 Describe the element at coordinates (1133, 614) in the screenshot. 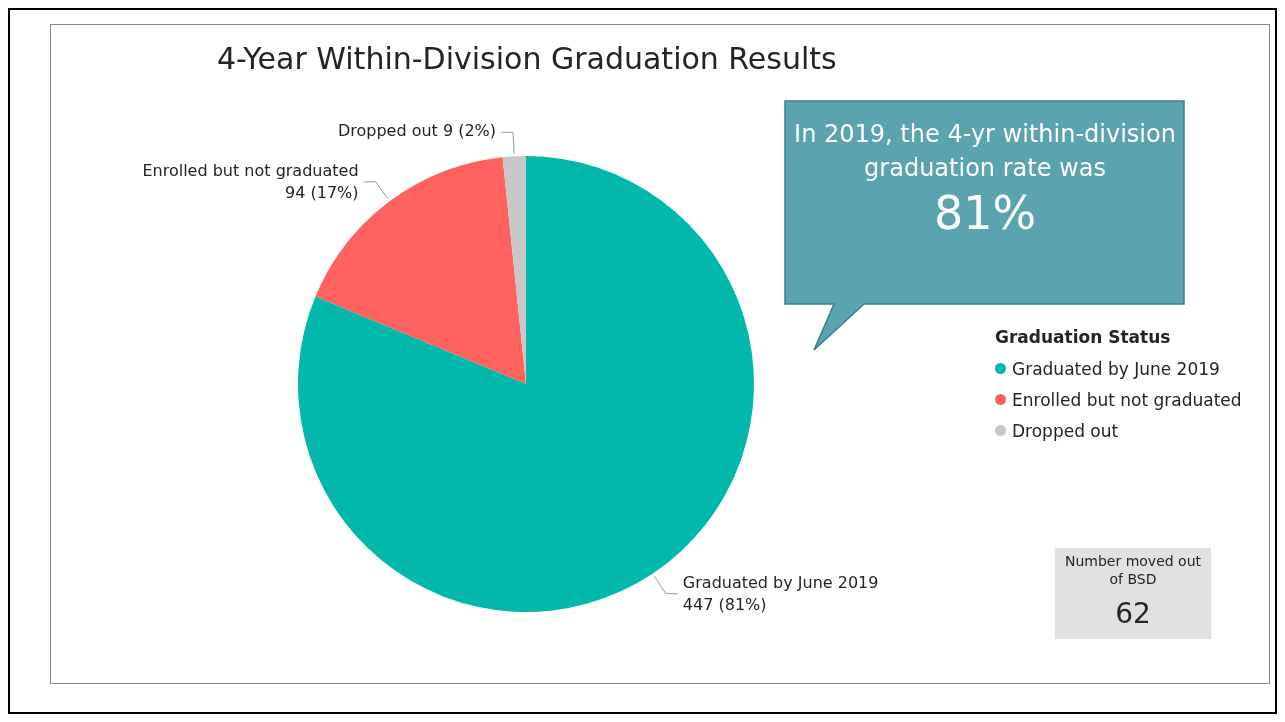

I see `text: 62` at that location.